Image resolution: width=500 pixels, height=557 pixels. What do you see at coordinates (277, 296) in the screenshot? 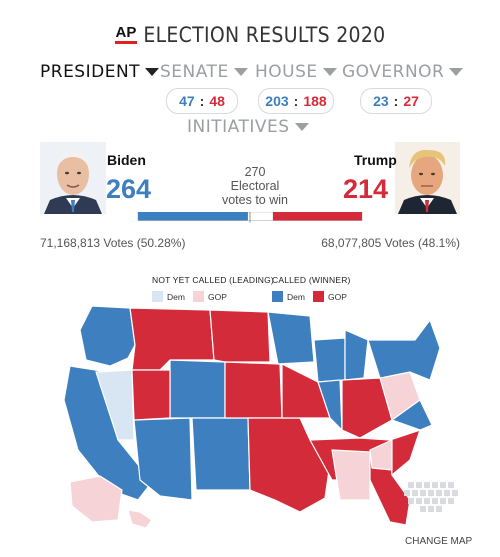
I see `dem-called-swatch` at bounding box center [277, 296].